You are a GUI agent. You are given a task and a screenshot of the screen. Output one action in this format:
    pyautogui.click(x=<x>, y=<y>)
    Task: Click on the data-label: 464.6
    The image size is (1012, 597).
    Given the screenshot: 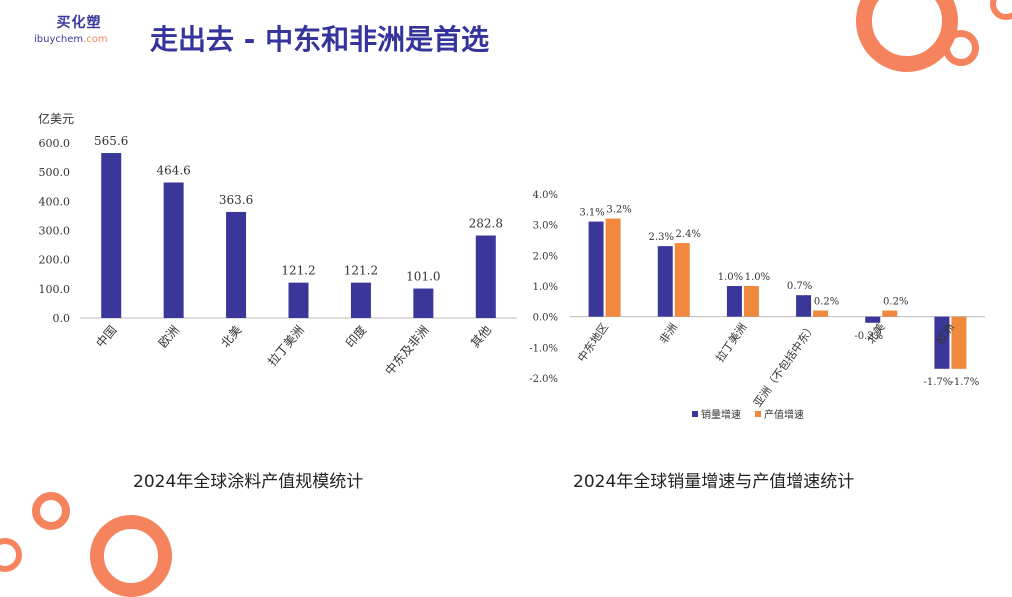 What is the action you would take?
    pyautogui.click(x=173, y=170)
    